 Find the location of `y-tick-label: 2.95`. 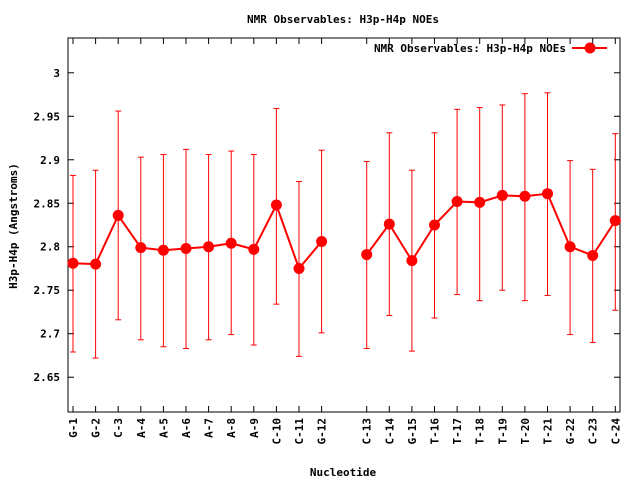

y-tick-label: 2.95 is located at coordinates (47, 116).